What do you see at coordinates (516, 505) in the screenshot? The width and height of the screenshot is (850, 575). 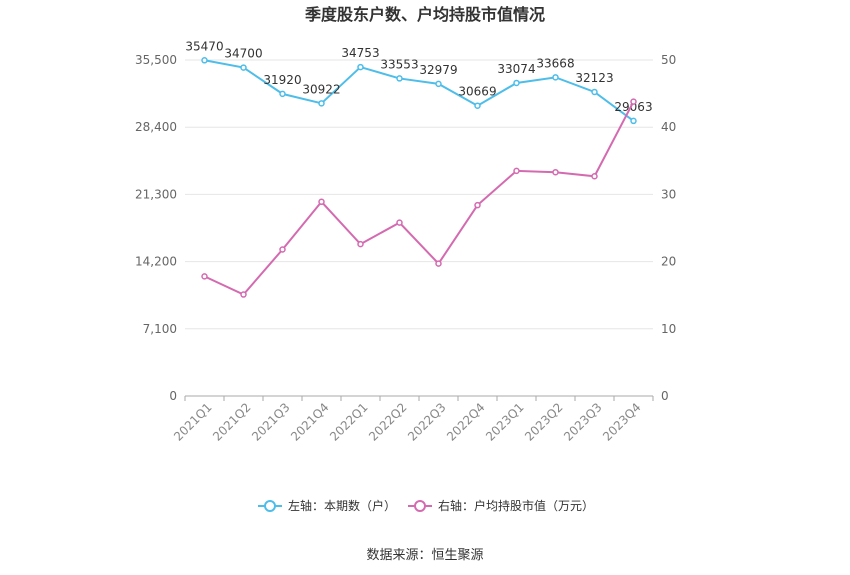 I see `legend-label-right-series: 右轴：户均持股市值（万元）` at bounding box center [516, 505].